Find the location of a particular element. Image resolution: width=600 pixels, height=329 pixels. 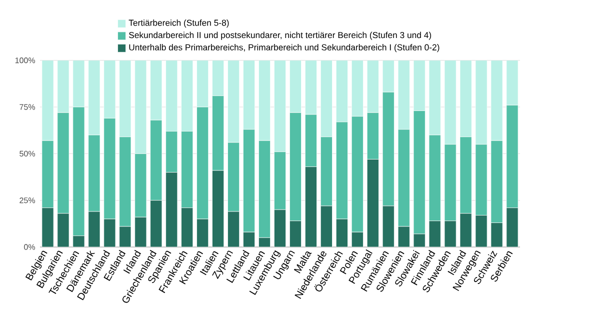

y-tick-label: 75% is located at coordinates (28, 107).